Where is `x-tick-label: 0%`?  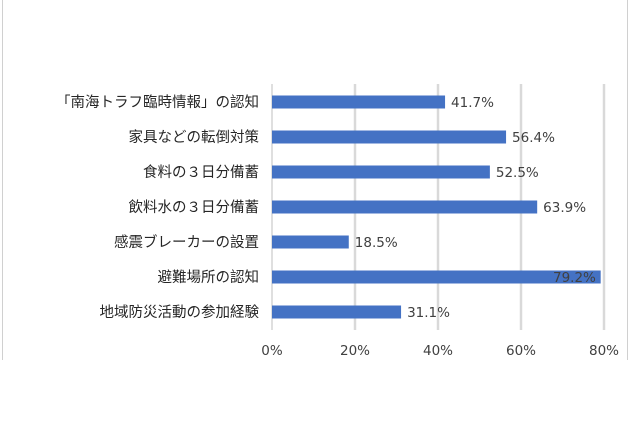
x-tick-label: 0% is located at coordinates (272, 351).